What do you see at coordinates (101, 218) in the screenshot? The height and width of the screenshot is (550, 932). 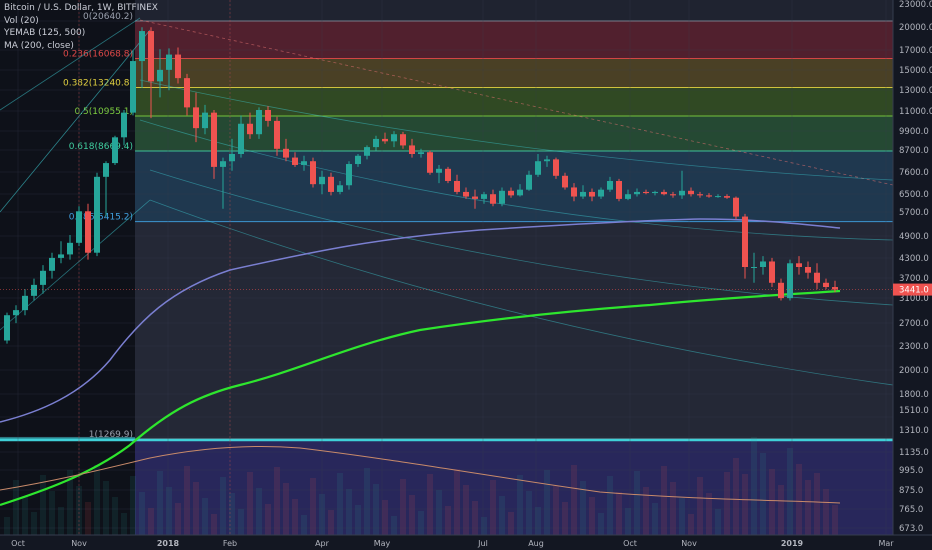 I see `fib-label: 0.786(5415.2)` at bounding box center [101, 218].